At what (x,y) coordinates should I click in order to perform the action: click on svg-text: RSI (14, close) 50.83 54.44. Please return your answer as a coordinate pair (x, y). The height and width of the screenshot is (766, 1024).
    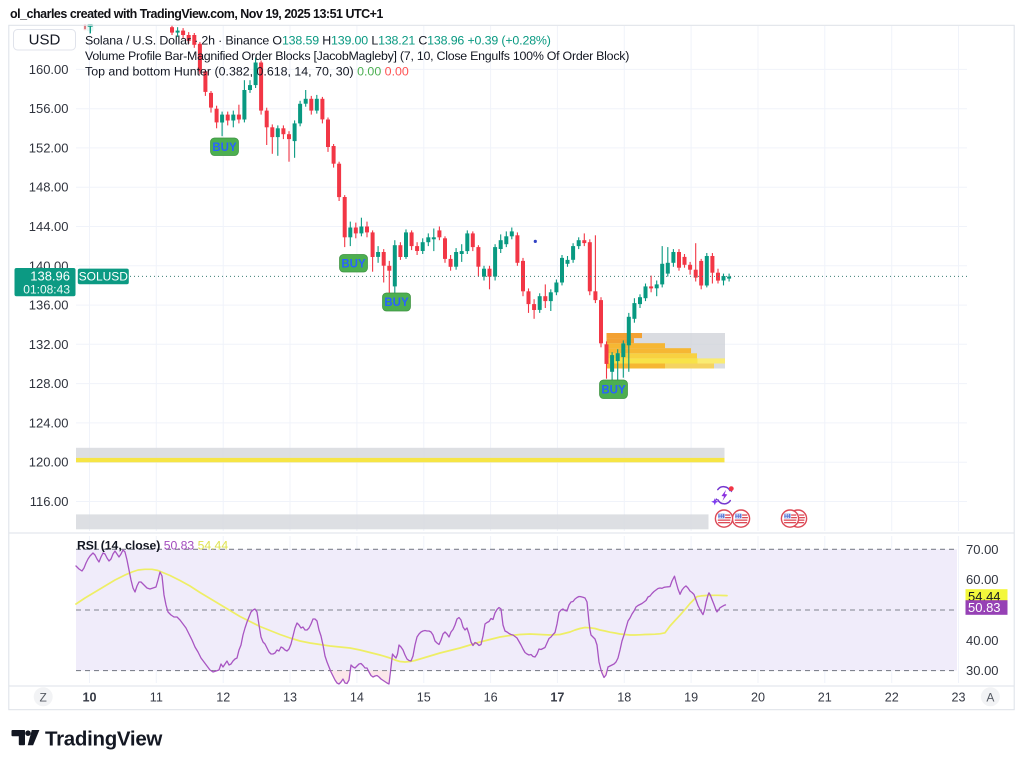
    Looking at the image, I should click on (152, 546).